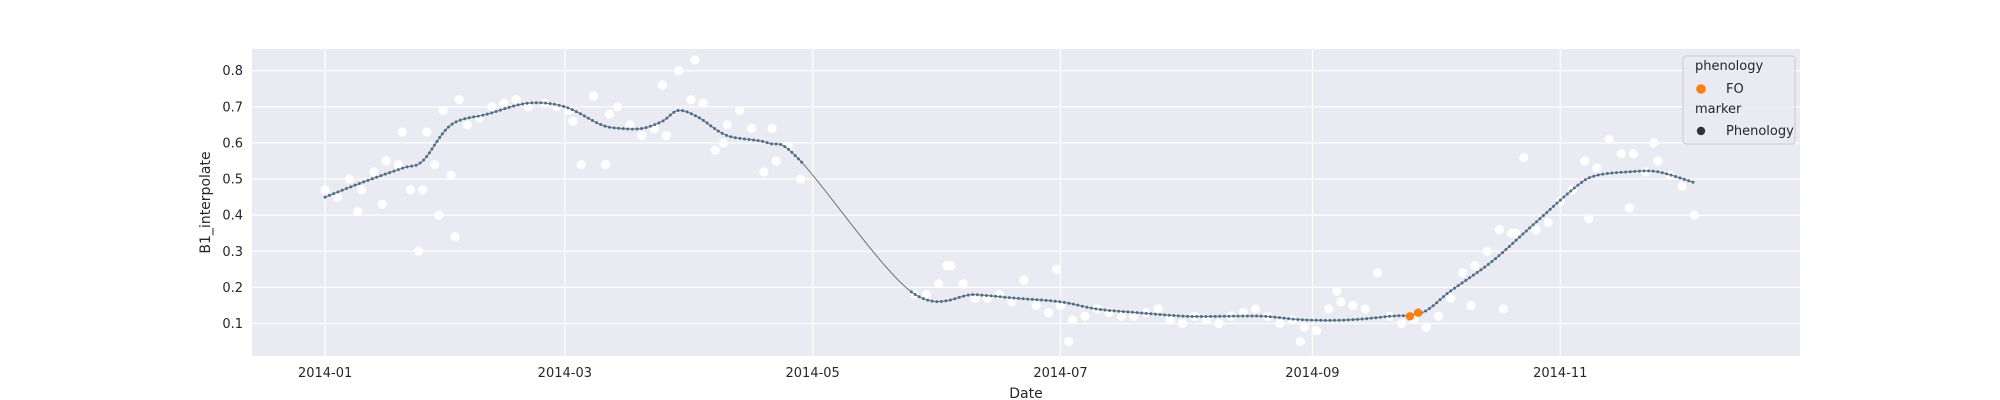 This screenshot has height=400, width=2000. Describe the element at coordinates (232, 252) in the screenshot. I see `y-tick-label: 0.3` at that location.